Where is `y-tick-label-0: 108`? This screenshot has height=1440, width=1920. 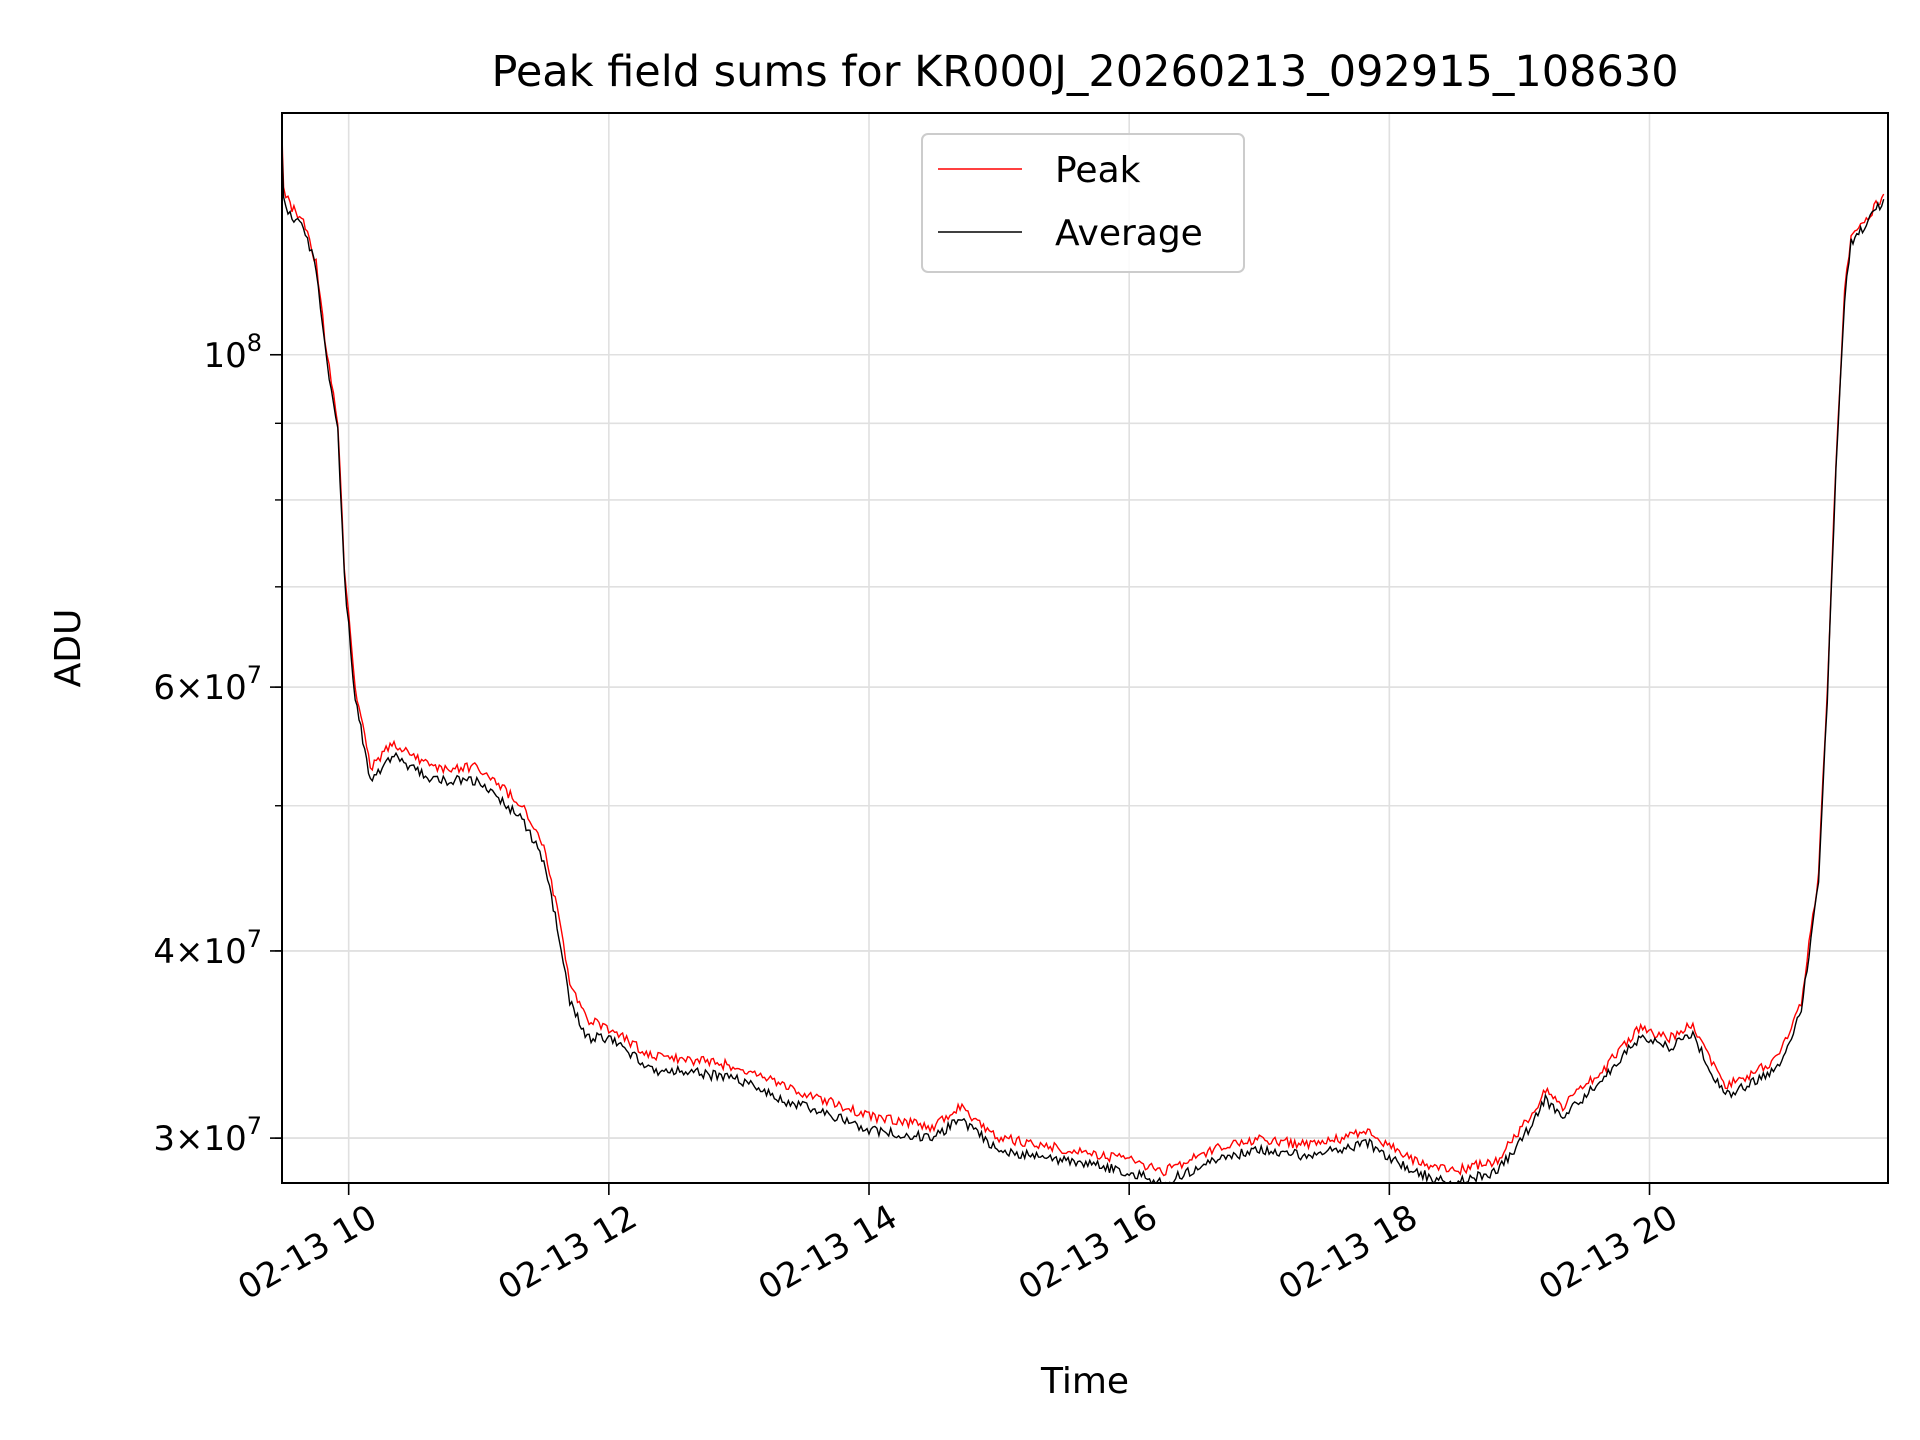 y-tick-label-0: 108 is located at coordinates (232, 352).